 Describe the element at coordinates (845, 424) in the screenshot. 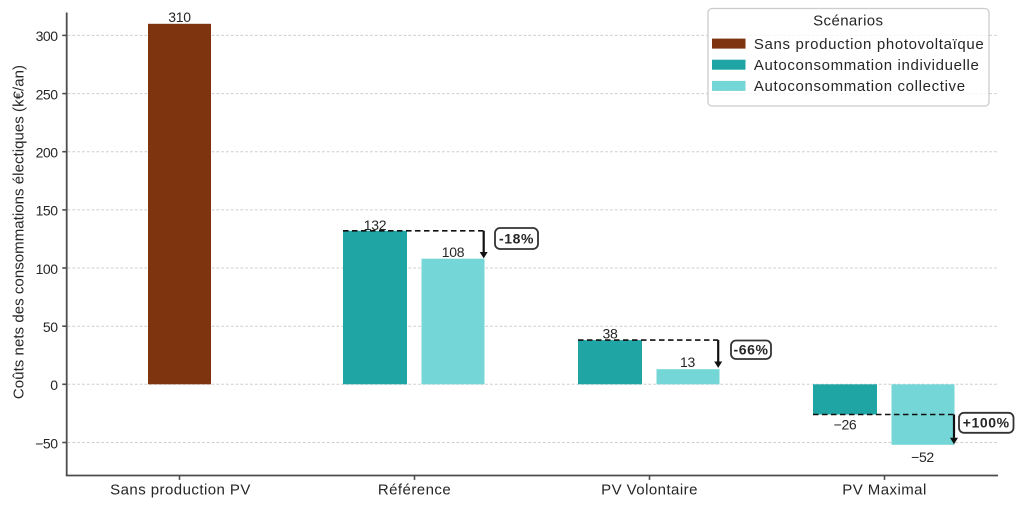

I see `svg-text: −26` at that location.